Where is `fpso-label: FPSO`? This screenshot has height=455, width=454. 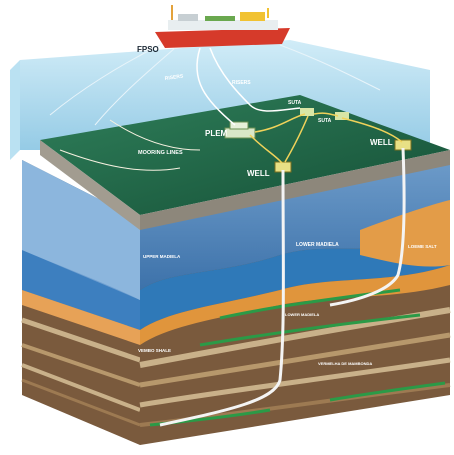 fpso-label: FPSO is located at coordinates (148, 49).